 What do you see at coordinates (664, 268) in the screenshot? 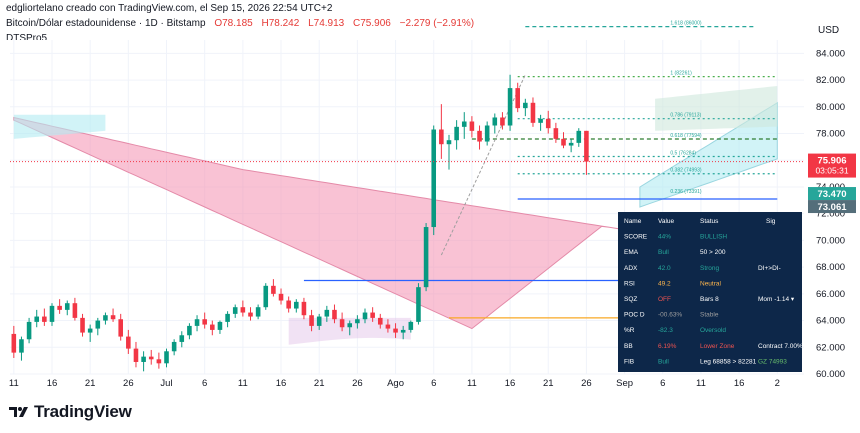
I see `table-row-value: 42.0` at bounding box center [664, 268].